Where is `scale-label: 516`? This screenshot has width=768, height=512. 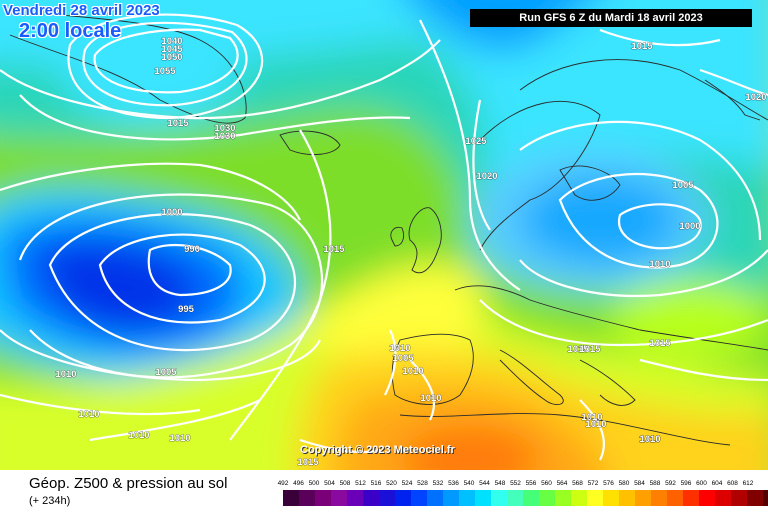 scale-label: 516 is located at coordinates (376, 483).